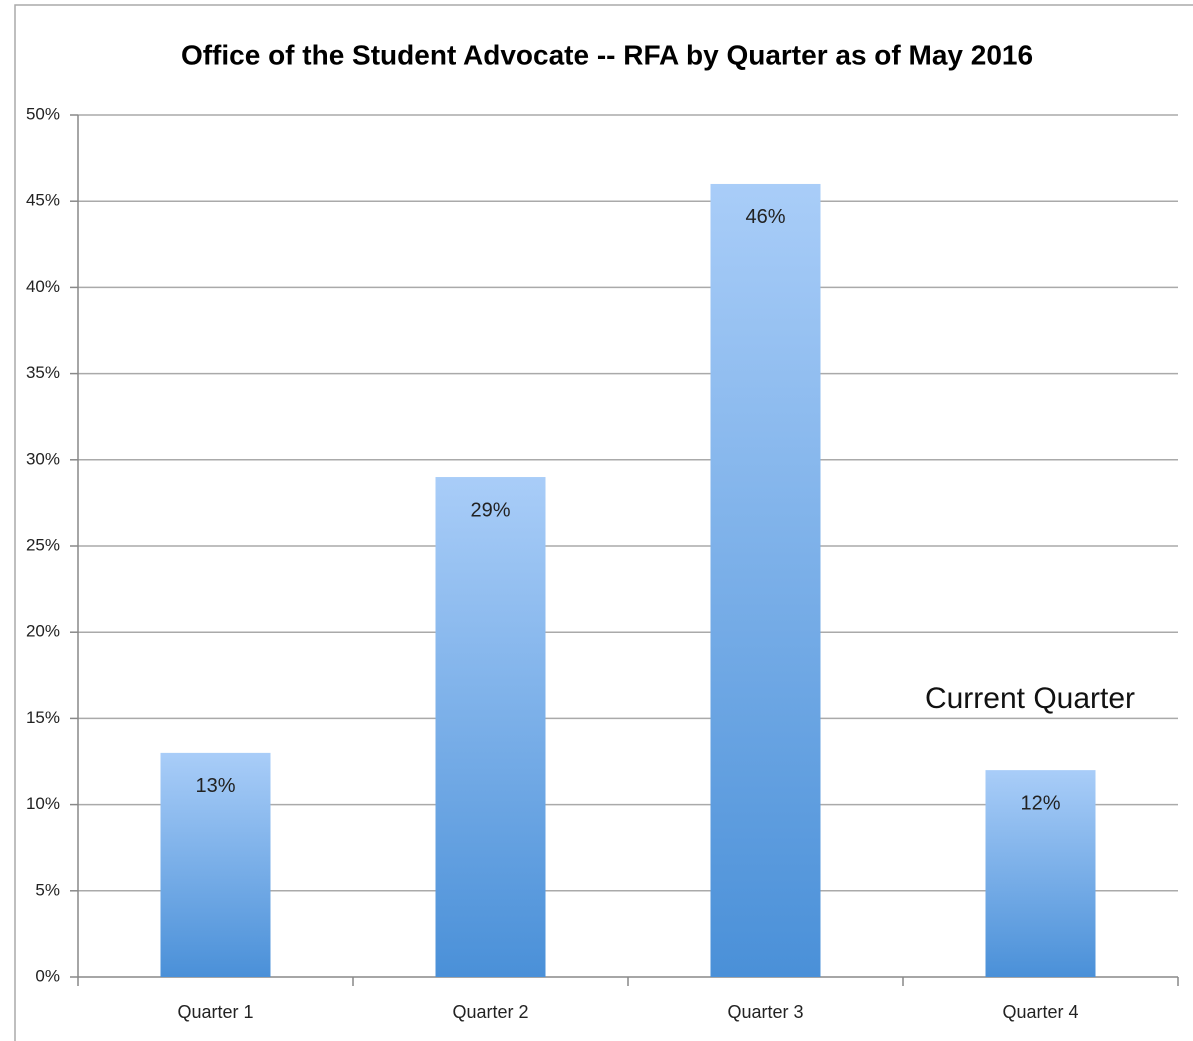  Describe the element at coordinates (43, 717) in the screenshot. I see `y-tick-label: 15%` at that location.